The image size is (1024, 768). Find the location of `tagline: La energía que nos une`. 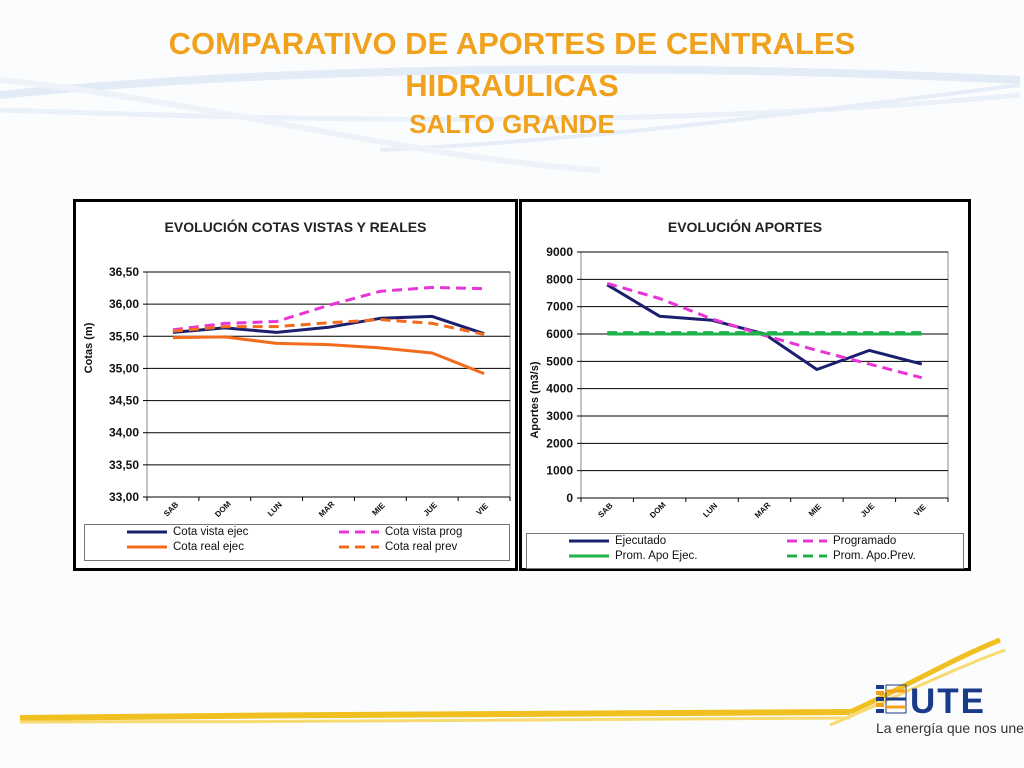

tagline: La energía que nos une is located at coordinates (950, 728).